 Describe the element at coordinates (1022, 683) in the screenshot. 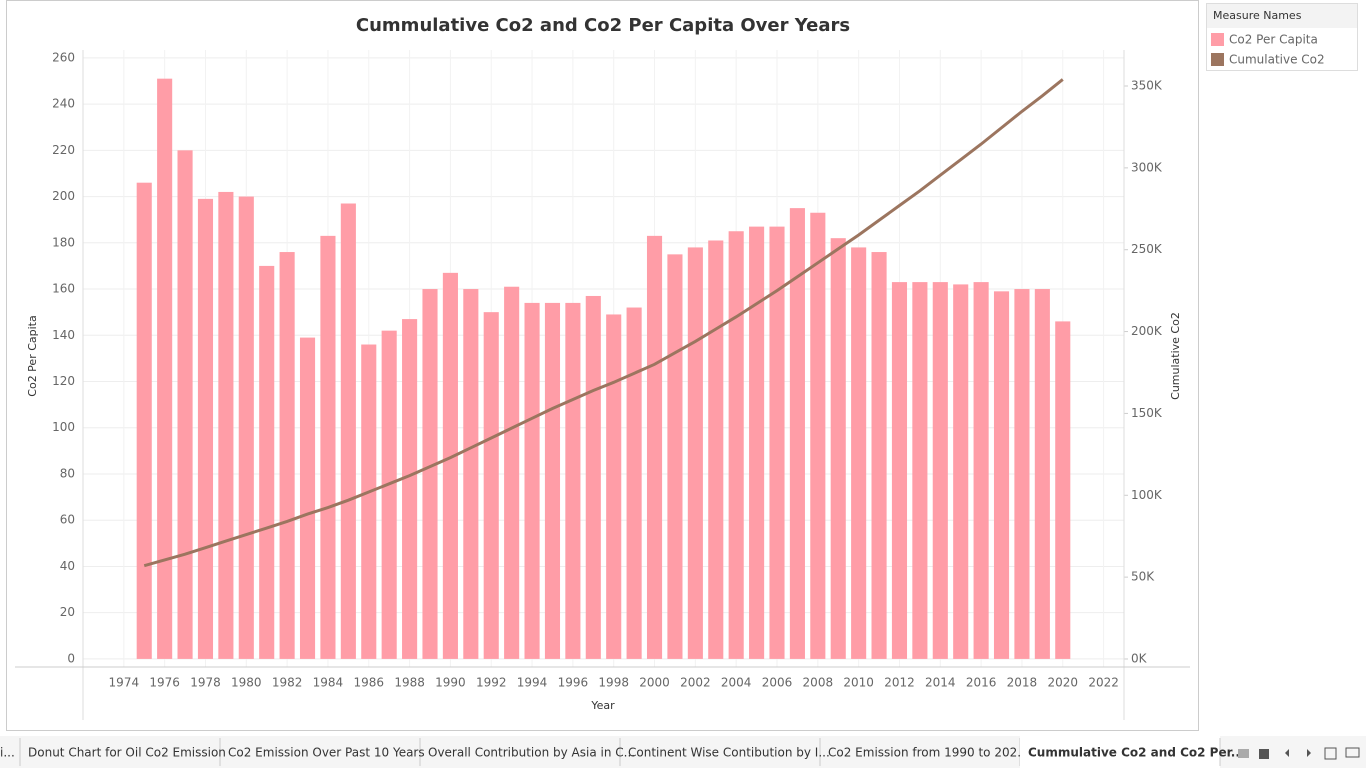

I see `x-tick-label: 2018` at that location.